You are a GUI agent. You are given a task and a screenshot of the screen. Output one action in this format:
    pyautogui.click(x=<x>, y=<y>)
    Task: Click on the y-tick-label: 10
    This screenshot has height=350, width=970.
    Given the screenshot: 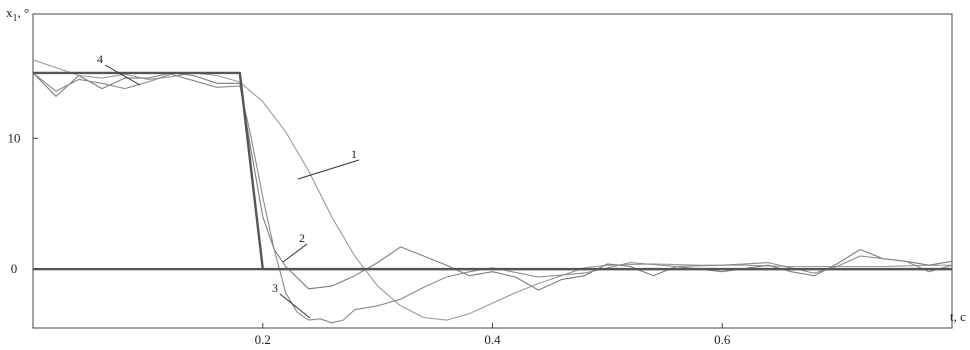 What is the action you would take?
    pyautogui.click(x=14, y=137)
    